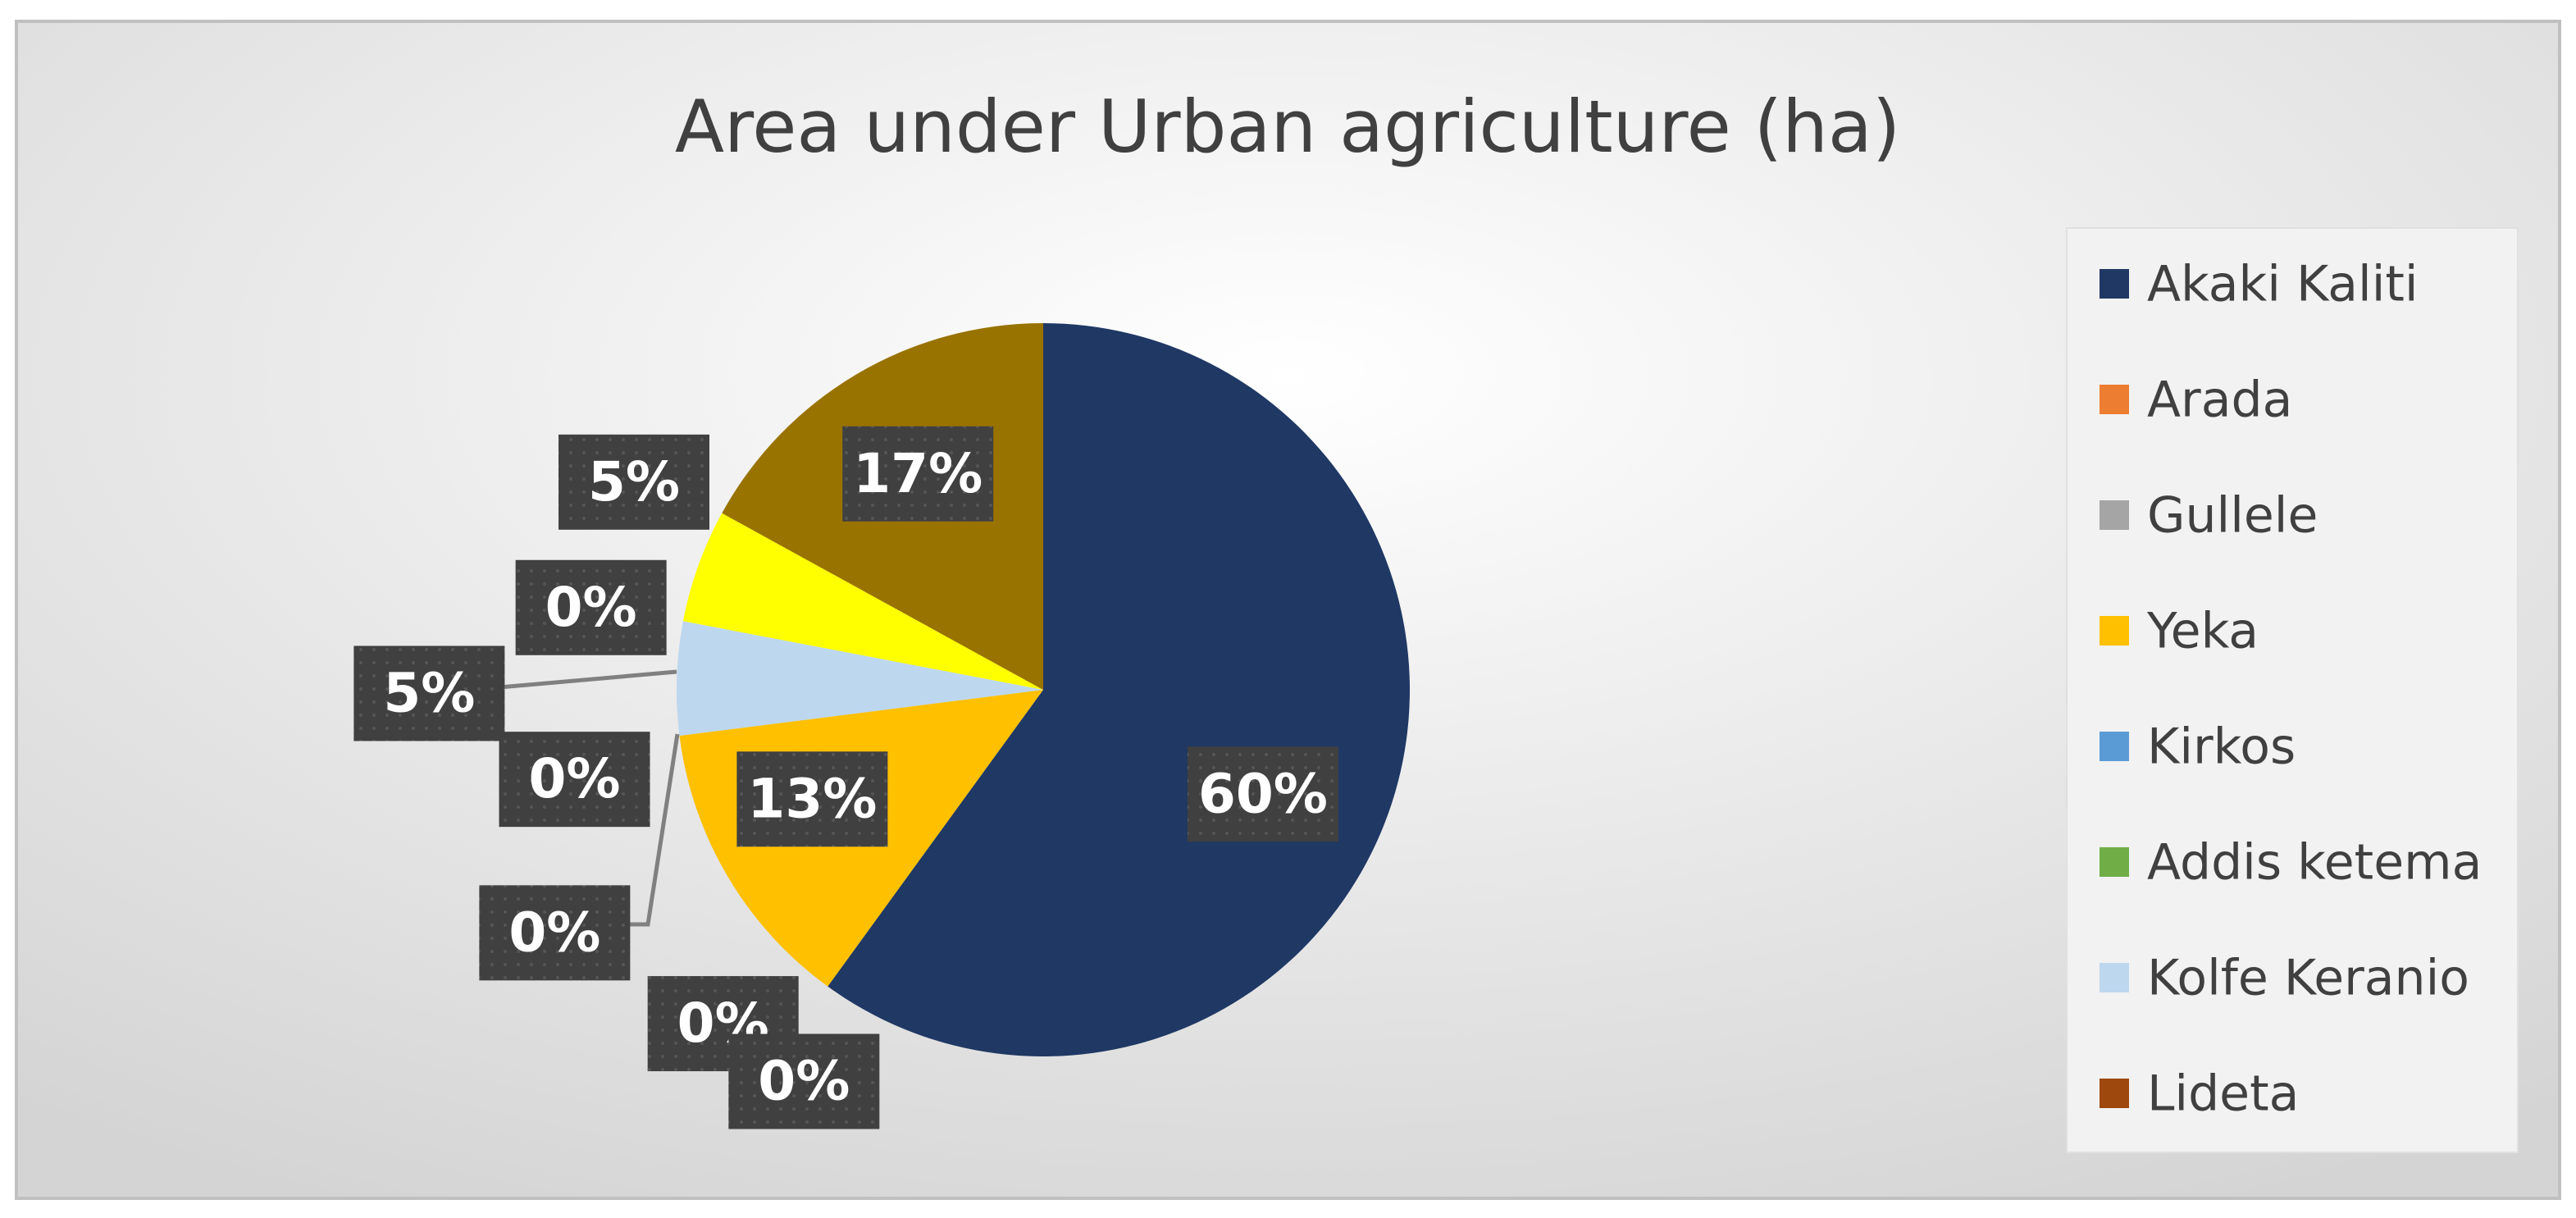 The width and height of the screenshot is (2576, 1218). I want to click on legend-box, so click(2292, 690).